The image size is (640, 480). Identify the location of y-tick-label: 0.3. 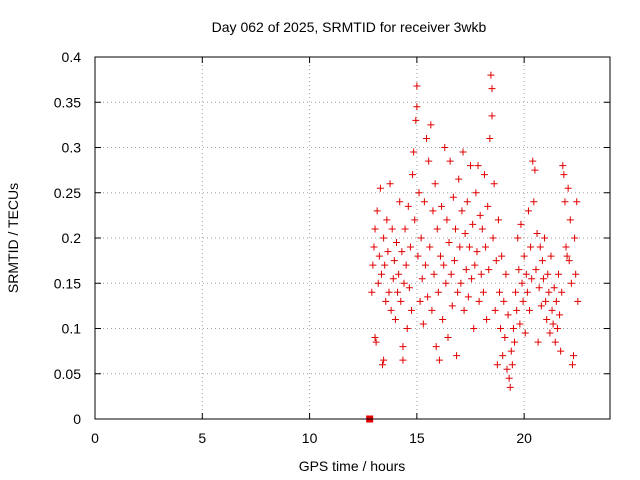
(72, 148).